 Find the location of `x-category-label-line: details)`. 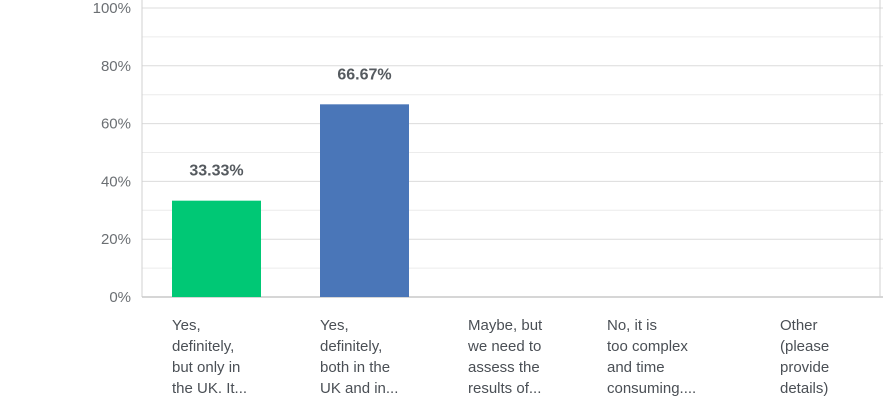

x-category-label-line: details) is located at coordinates (804, 388).